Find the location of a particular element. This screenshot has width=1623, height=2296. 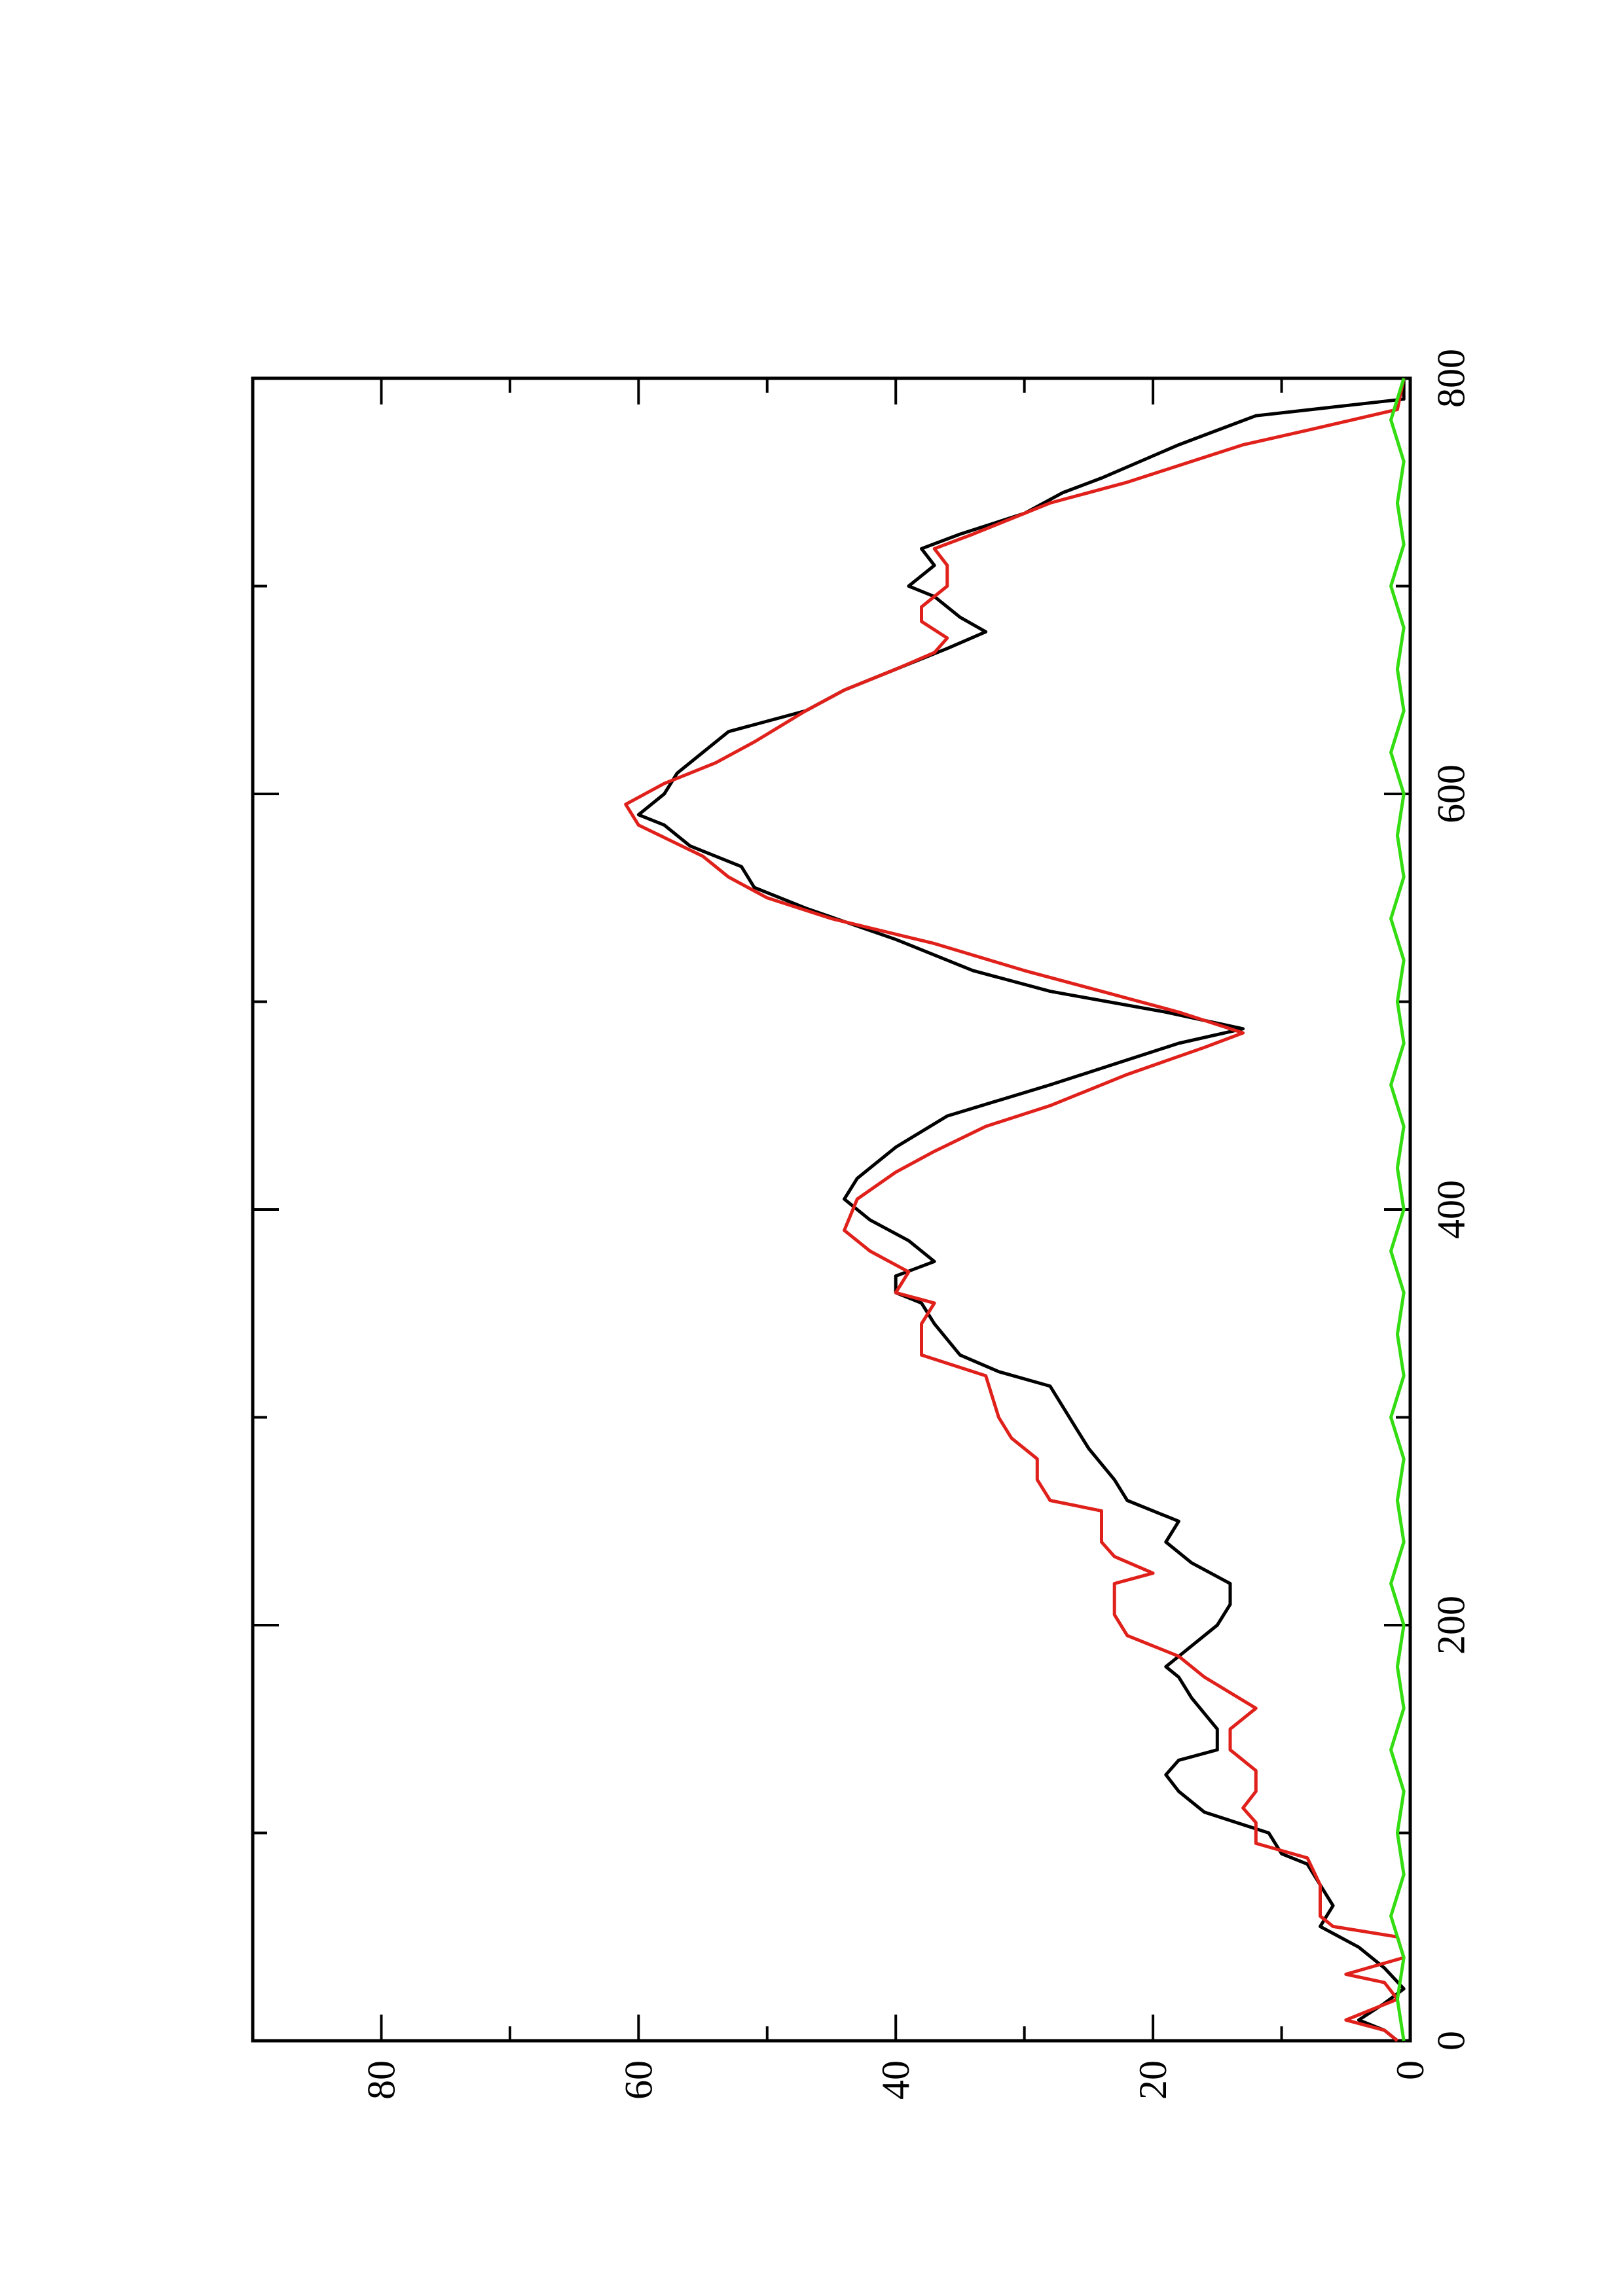

y-tick-label: 20 is located at coordinates (1153, 2080).